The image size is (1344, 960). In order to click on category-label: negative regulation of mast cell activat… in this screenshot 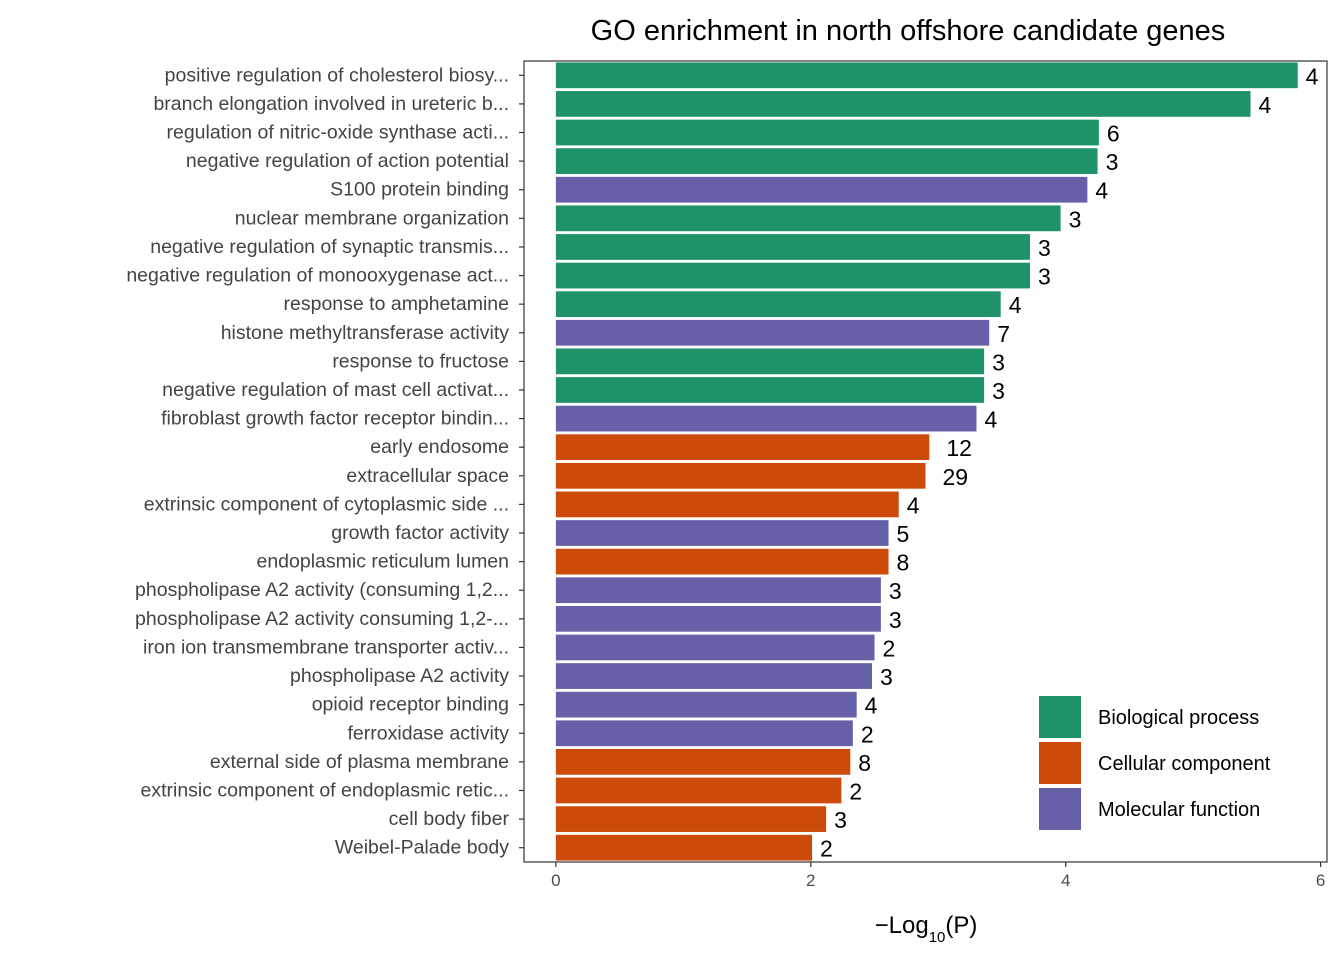, I will do `click(335, 390)`.